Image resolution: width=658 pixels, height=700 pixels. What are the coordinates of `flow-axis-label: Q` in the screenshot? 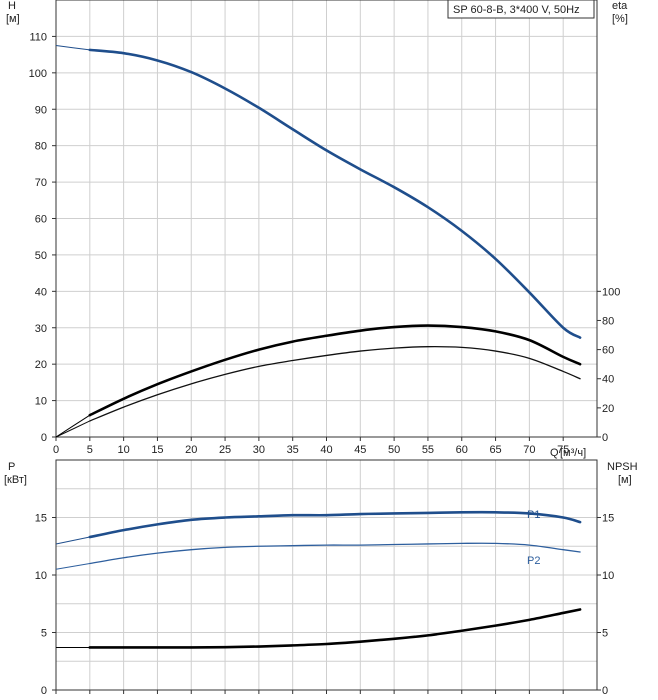 It's located at (554, 453).